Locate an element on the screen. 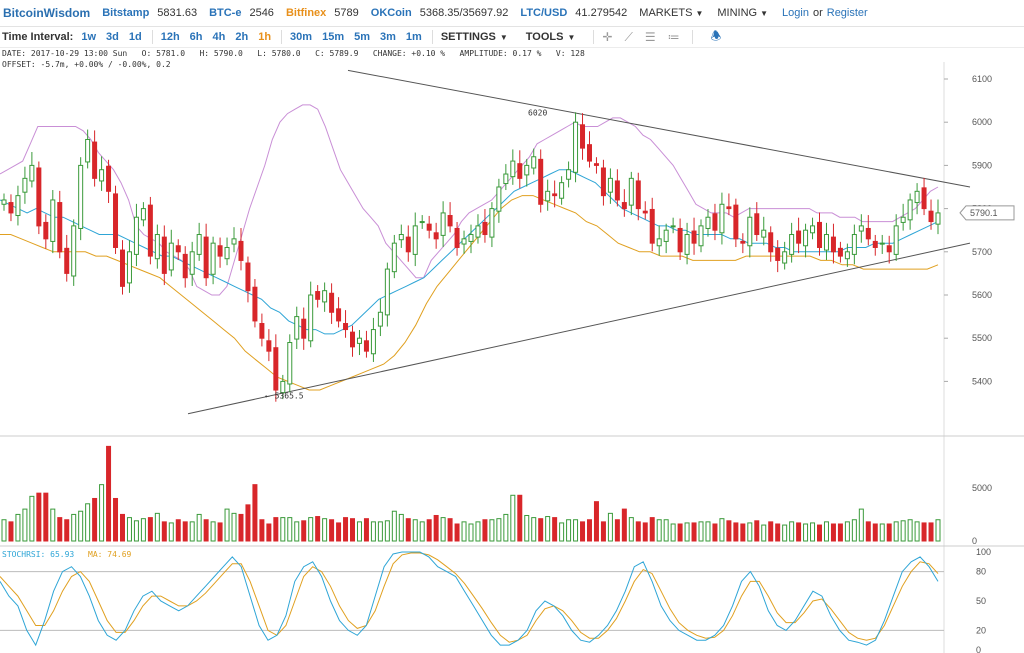  interval-1m: 1m is located at coordinates (413, 37).